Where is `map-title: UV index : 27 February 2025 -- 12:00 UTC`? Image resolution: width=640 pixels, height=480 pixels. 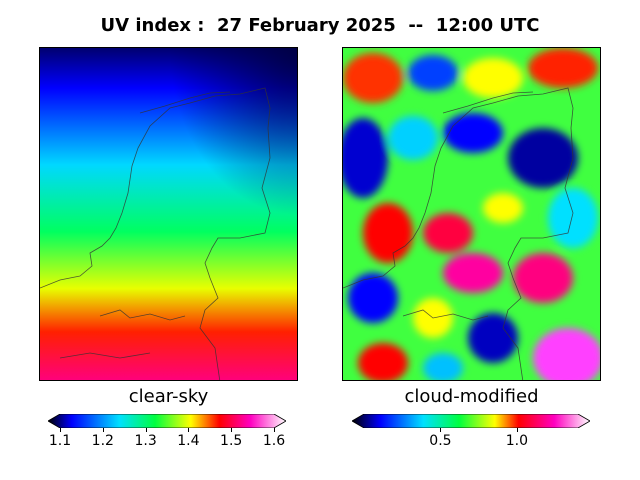 map-title: UV index : 27 February 2025 -- 12:00 UTC is located at coordinates (320, 25).